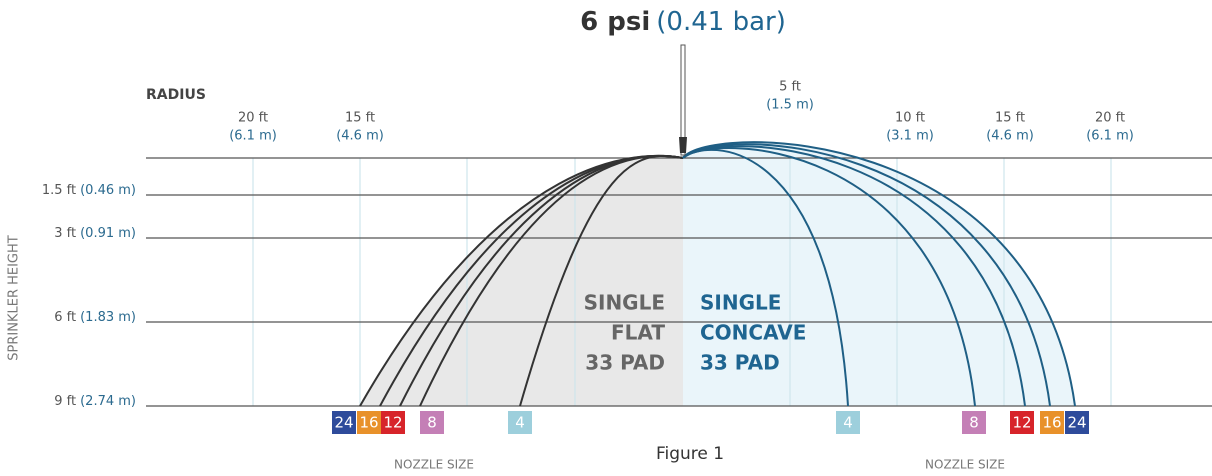 The width and height of the screenshot is (1212, 476). What do you see at coordinates (95, 317) in the screenshot?
I see `height-label: 6 ft (1.83 m)` at bounding box center [95, 317].